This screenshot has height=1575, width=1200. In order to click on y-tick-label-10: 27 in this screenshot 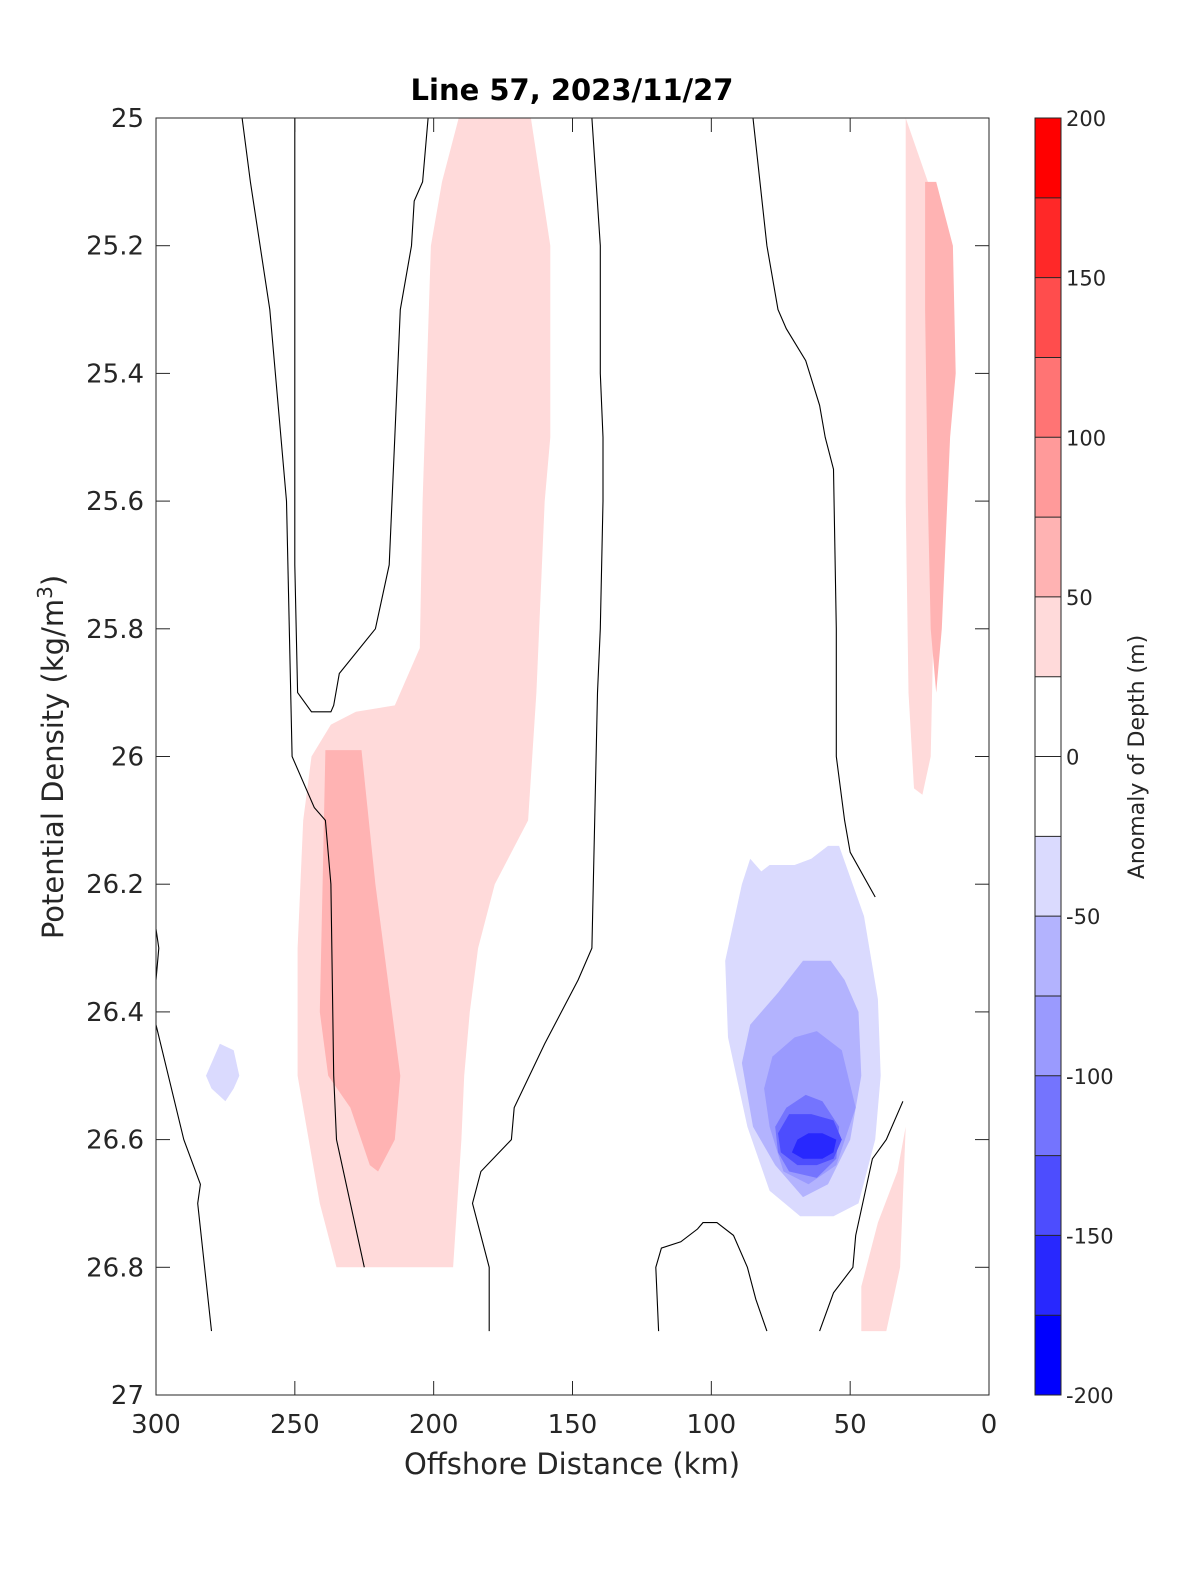, I will do `click(127, 1396)`.